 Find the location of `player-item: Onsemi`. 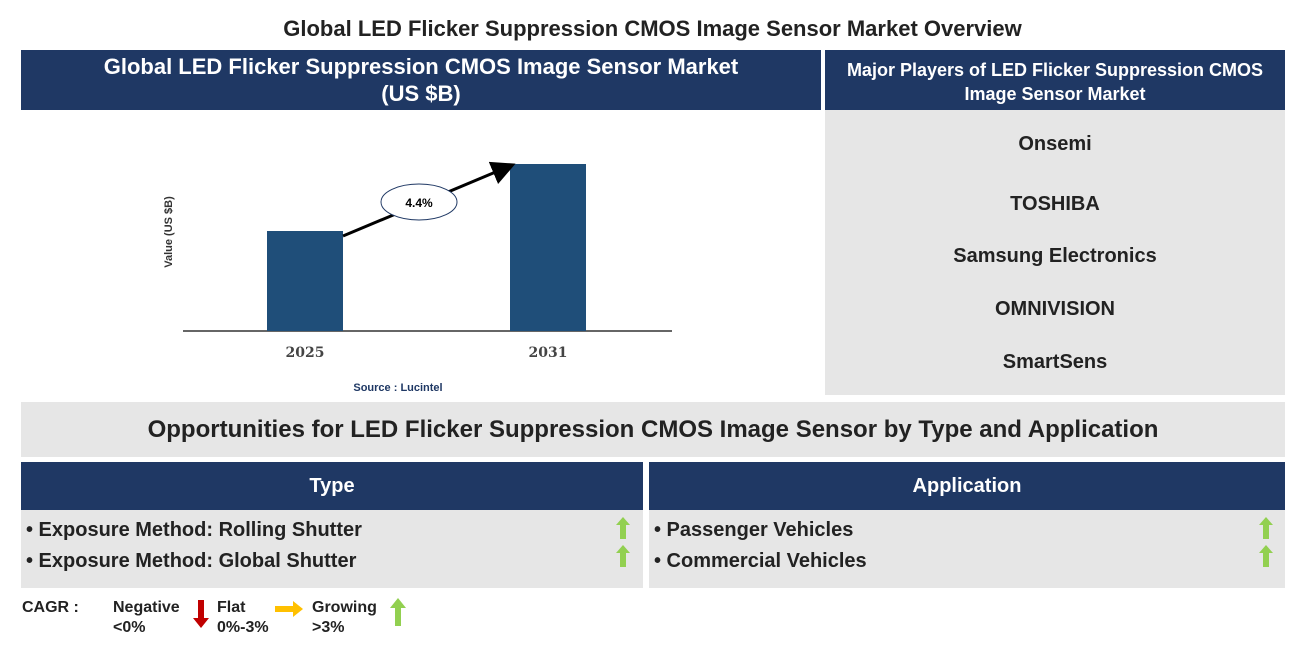

player-item: Onsemi is located at coordinates (1055, 144).